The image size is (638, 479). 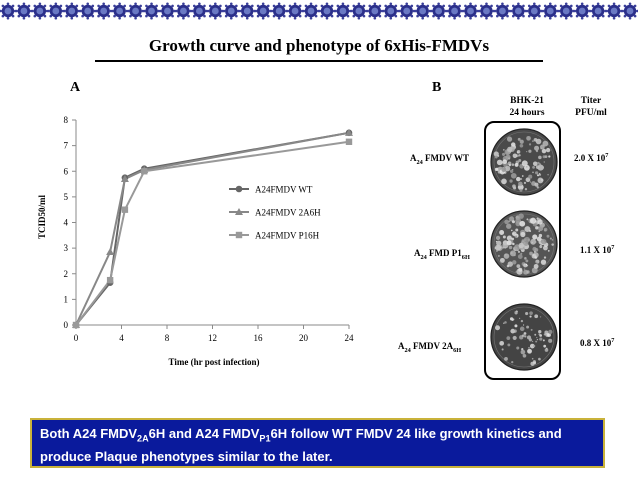 What do you see at coordinates (66, 248) in the screenshot?
I see `y-tick-label: 3` at bounding box center [66, 248].